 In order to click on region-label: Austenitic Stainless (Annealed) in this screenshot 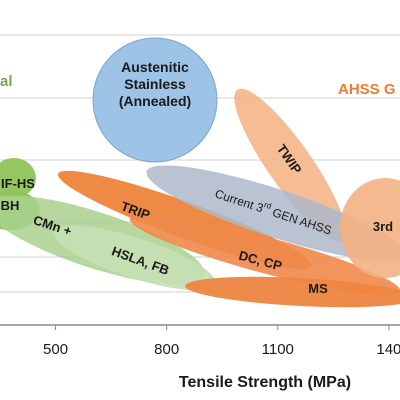, I will do `click(155, 84)`.